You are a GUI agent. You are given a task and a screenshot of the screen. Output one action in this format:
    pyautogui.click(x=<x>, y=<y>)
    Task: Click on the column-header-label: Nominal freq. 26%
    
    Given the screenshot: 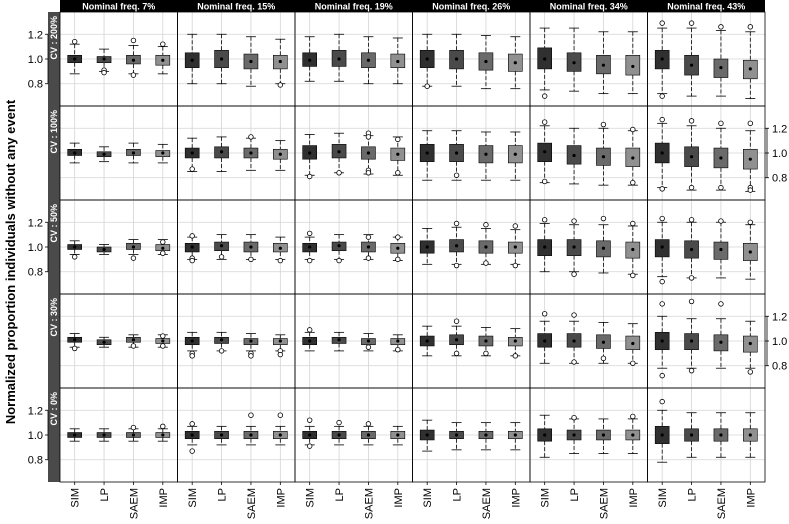 What is the action you would take?
    pyautogui.click(x=471, y=7)
    